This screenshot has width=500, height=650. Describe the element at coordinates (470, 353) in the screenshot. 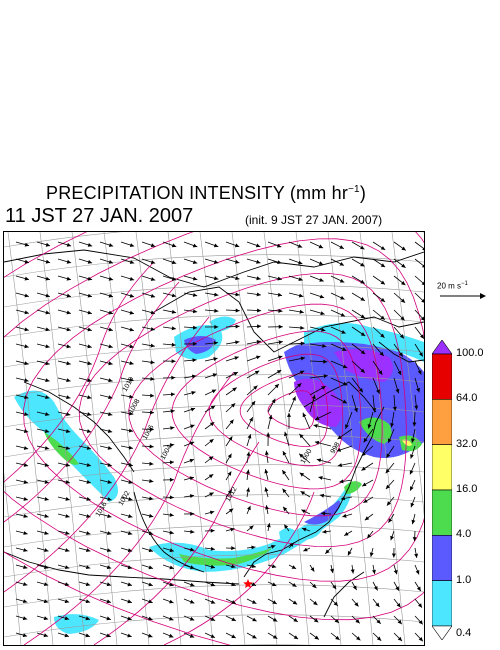

I see `colorbar-tick-label: 100.0` at that location.